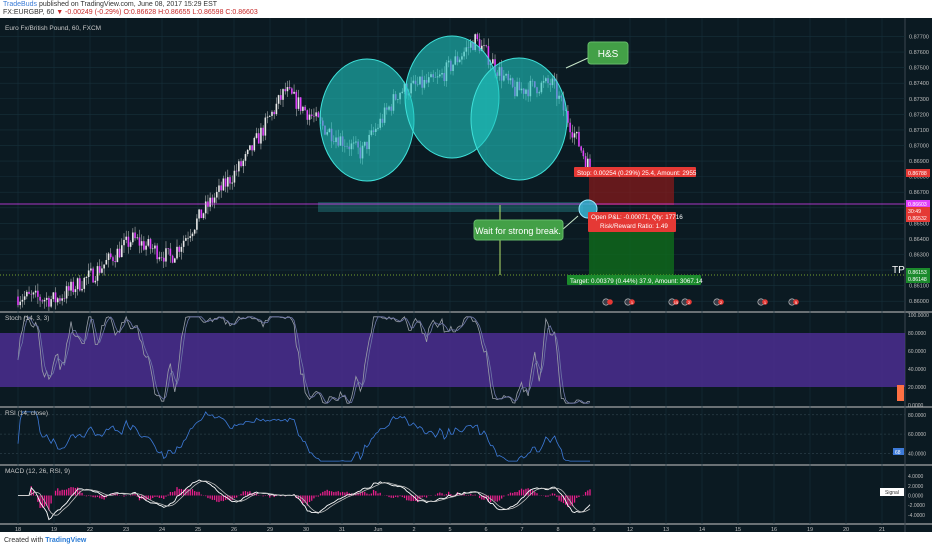  Describe the element at coordinates (570, 223) in the screenshot. I see `wait-callout-pointer` at that location.